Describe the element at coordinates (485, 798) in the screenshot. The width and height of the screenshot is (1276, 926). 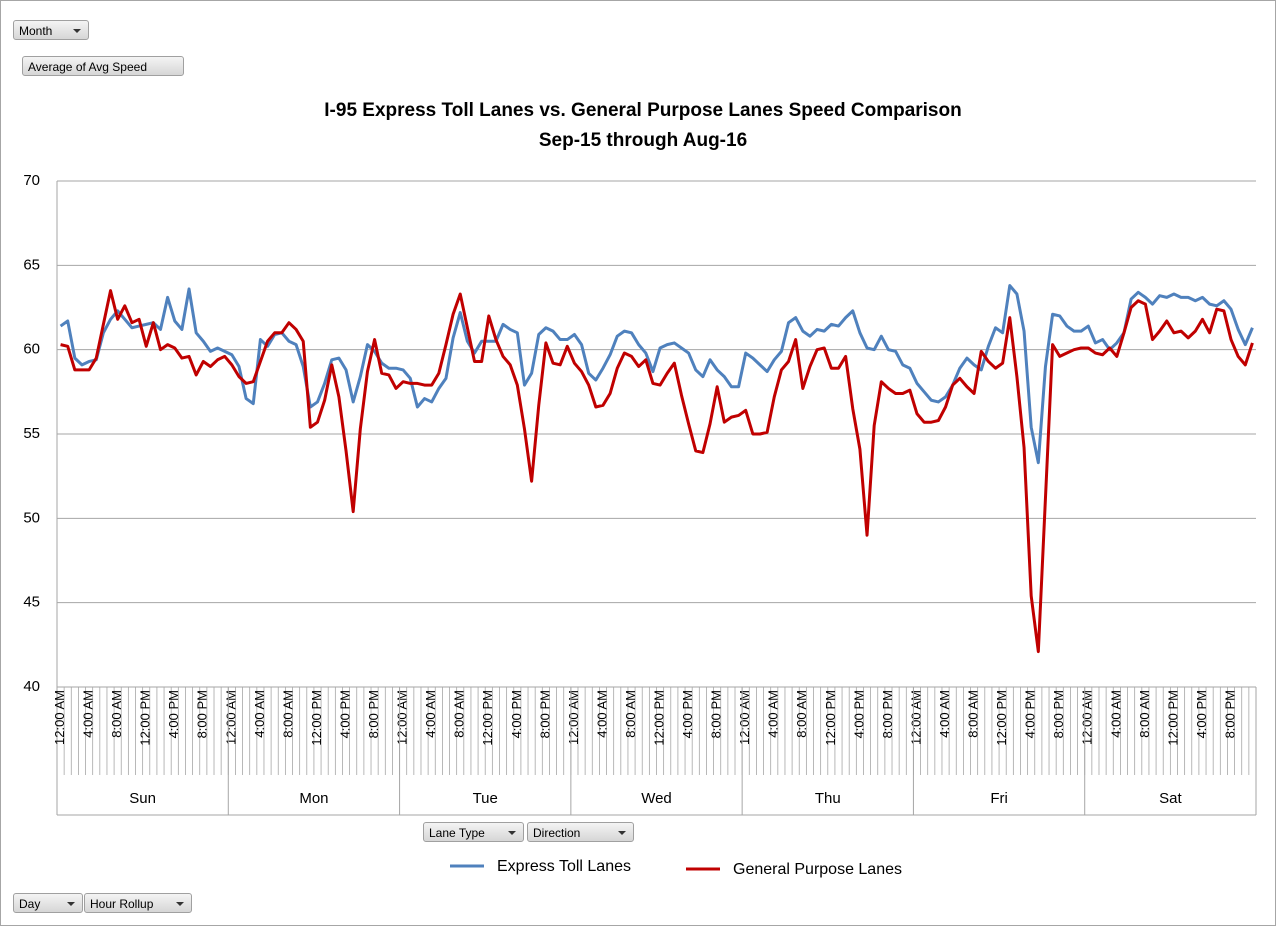
I see `group-label: Tue` at that location.